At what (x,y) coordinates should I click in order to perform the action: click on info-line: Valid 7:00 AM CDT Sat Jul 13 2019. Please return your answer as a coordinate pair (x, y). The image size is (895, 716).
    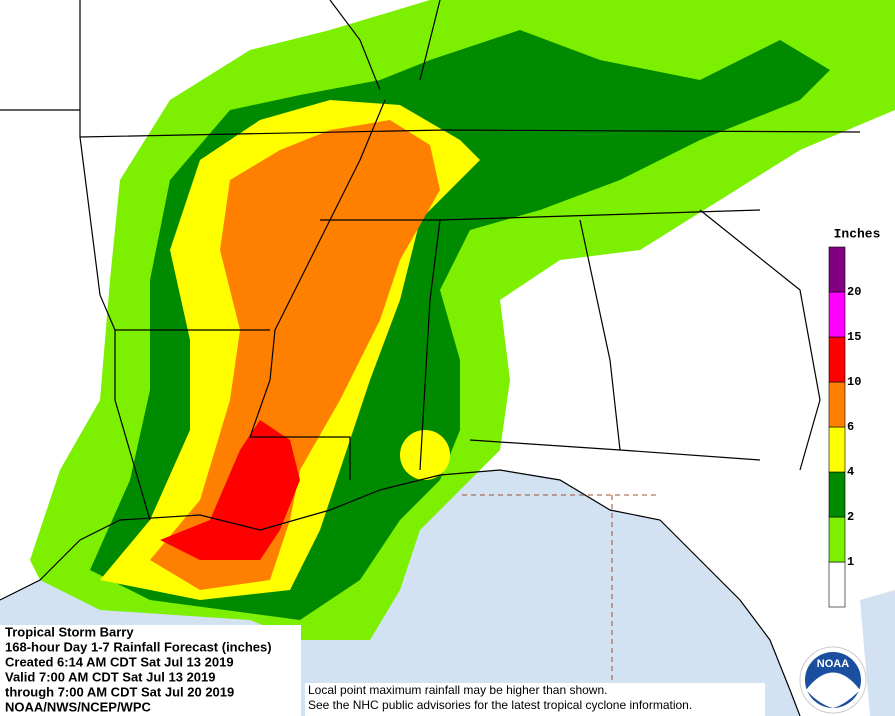
    Looking at the image, I should click on (110, 676).